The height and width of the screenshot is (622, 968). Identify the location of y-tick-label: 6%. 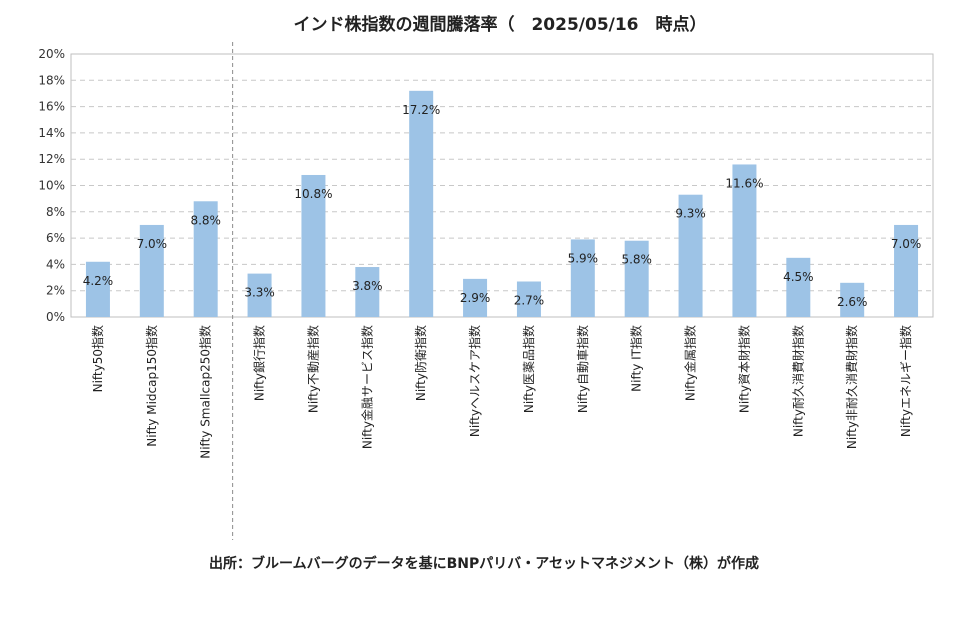
(55, 238).